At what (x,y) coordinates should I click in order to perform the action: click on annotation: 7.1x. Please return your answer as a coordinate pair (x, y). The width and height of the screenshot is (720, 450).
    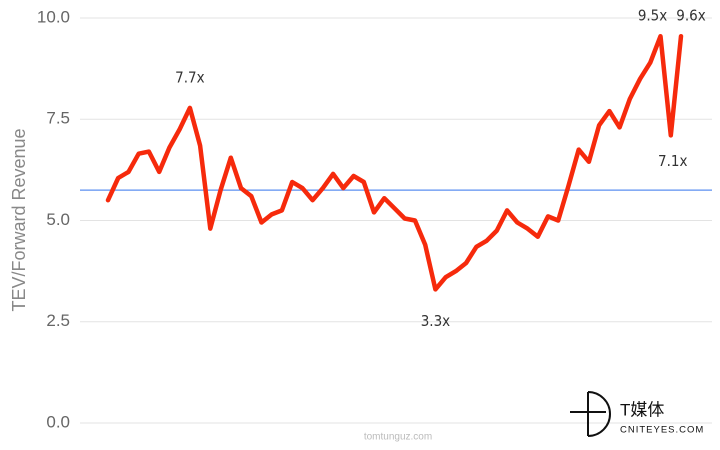
    Looking at the image, I should click on (672, 161).